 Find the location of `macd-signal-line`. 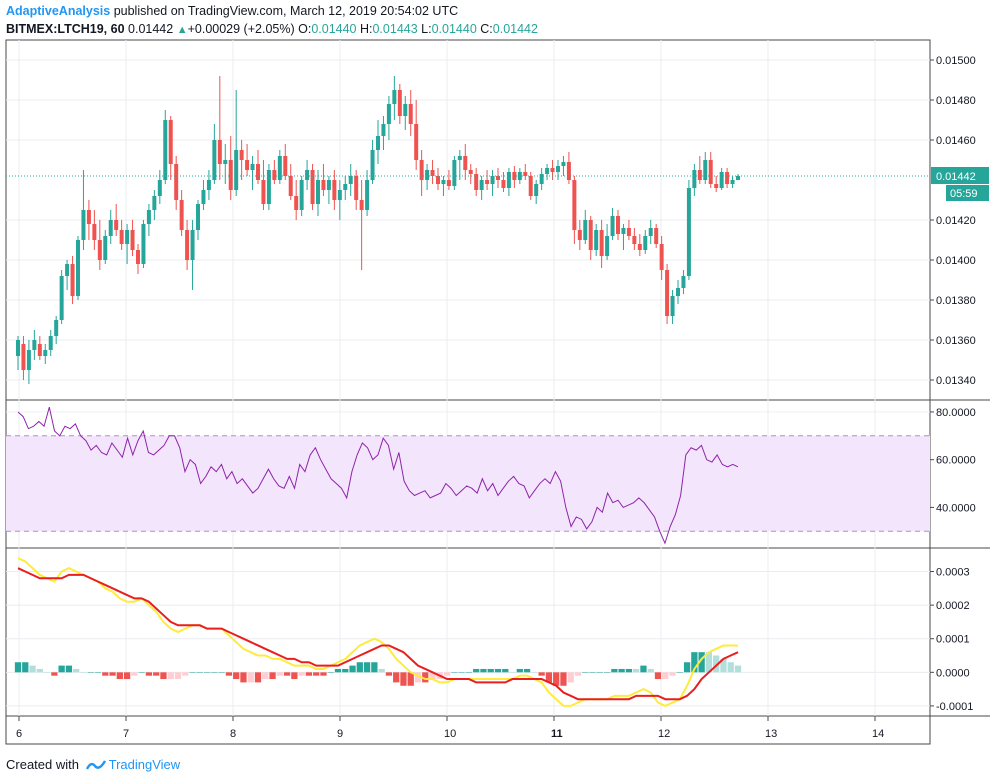

macd-signal-line is located at coordinates (378, 634).